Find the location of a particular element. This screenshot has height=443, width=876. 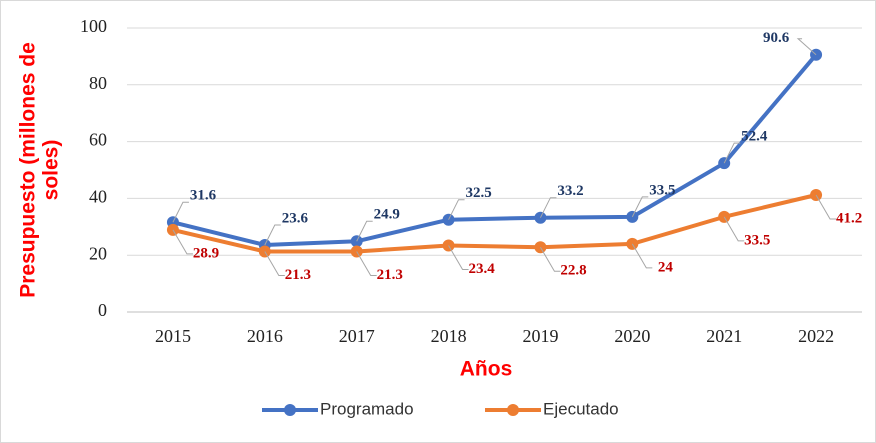

data-label: 23.6 is located at coordinates (295, 218).